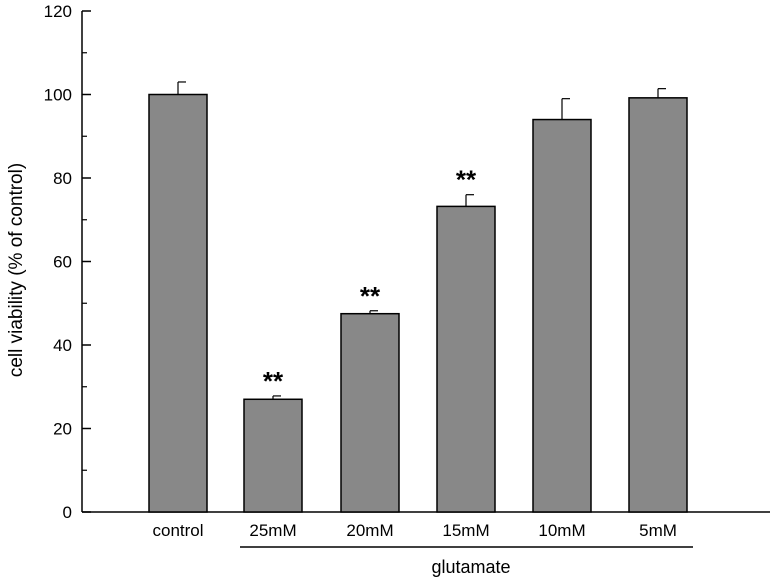 The width and height of the screenshot is (774, 581). Describe the element at coordinates (62, 345) in the screenshot. I see `y-tick-label: 40` at that location.